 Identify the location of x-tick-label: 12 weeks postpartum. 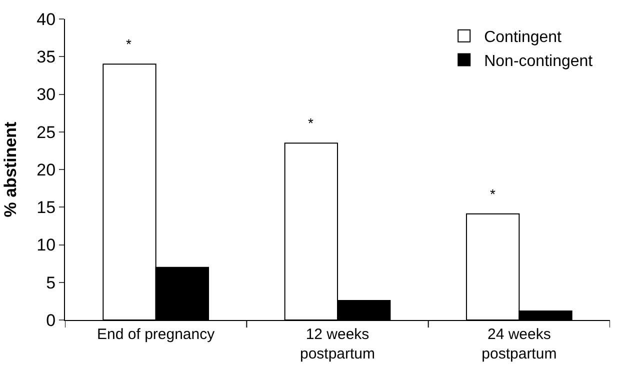
(338, 344).